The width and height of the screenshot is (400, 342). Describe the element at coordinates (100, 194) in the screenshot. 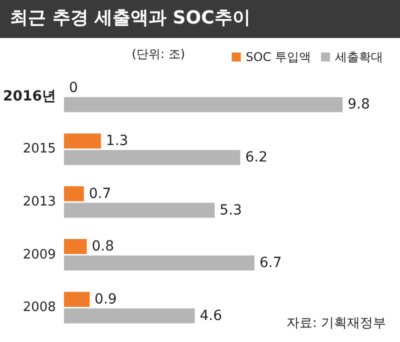

I see `data-label: 0.7` at that location.